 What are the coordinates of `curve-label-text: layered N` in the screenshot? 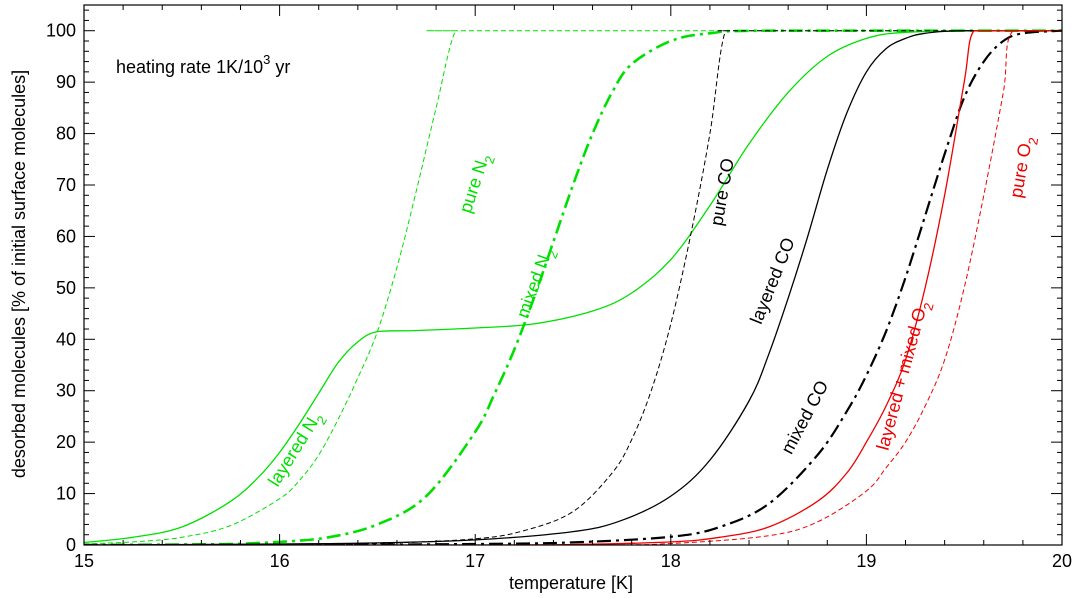 It's located at (293, 452).